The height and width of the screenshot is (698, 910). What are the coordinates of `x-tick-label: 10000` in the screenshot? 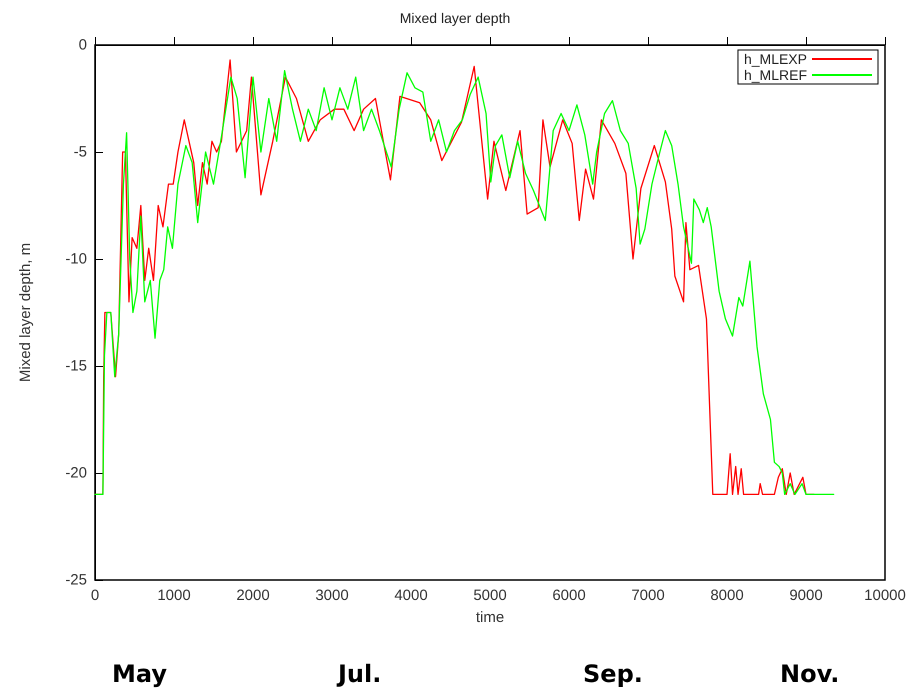 It's located at (885, 595).